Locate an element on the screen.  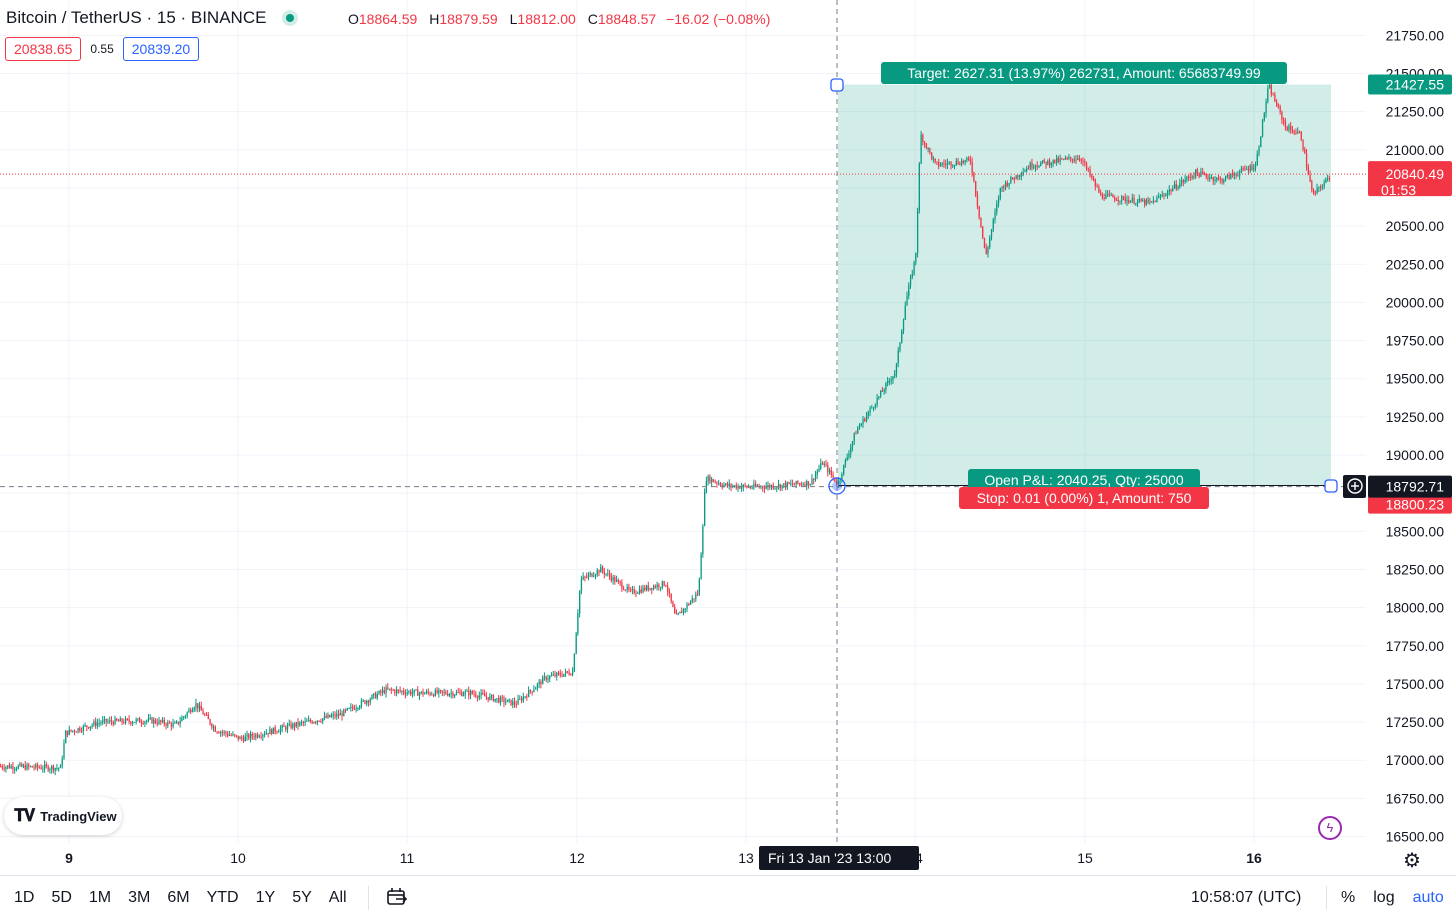
range-all: All is located at coordinates (337, 897).